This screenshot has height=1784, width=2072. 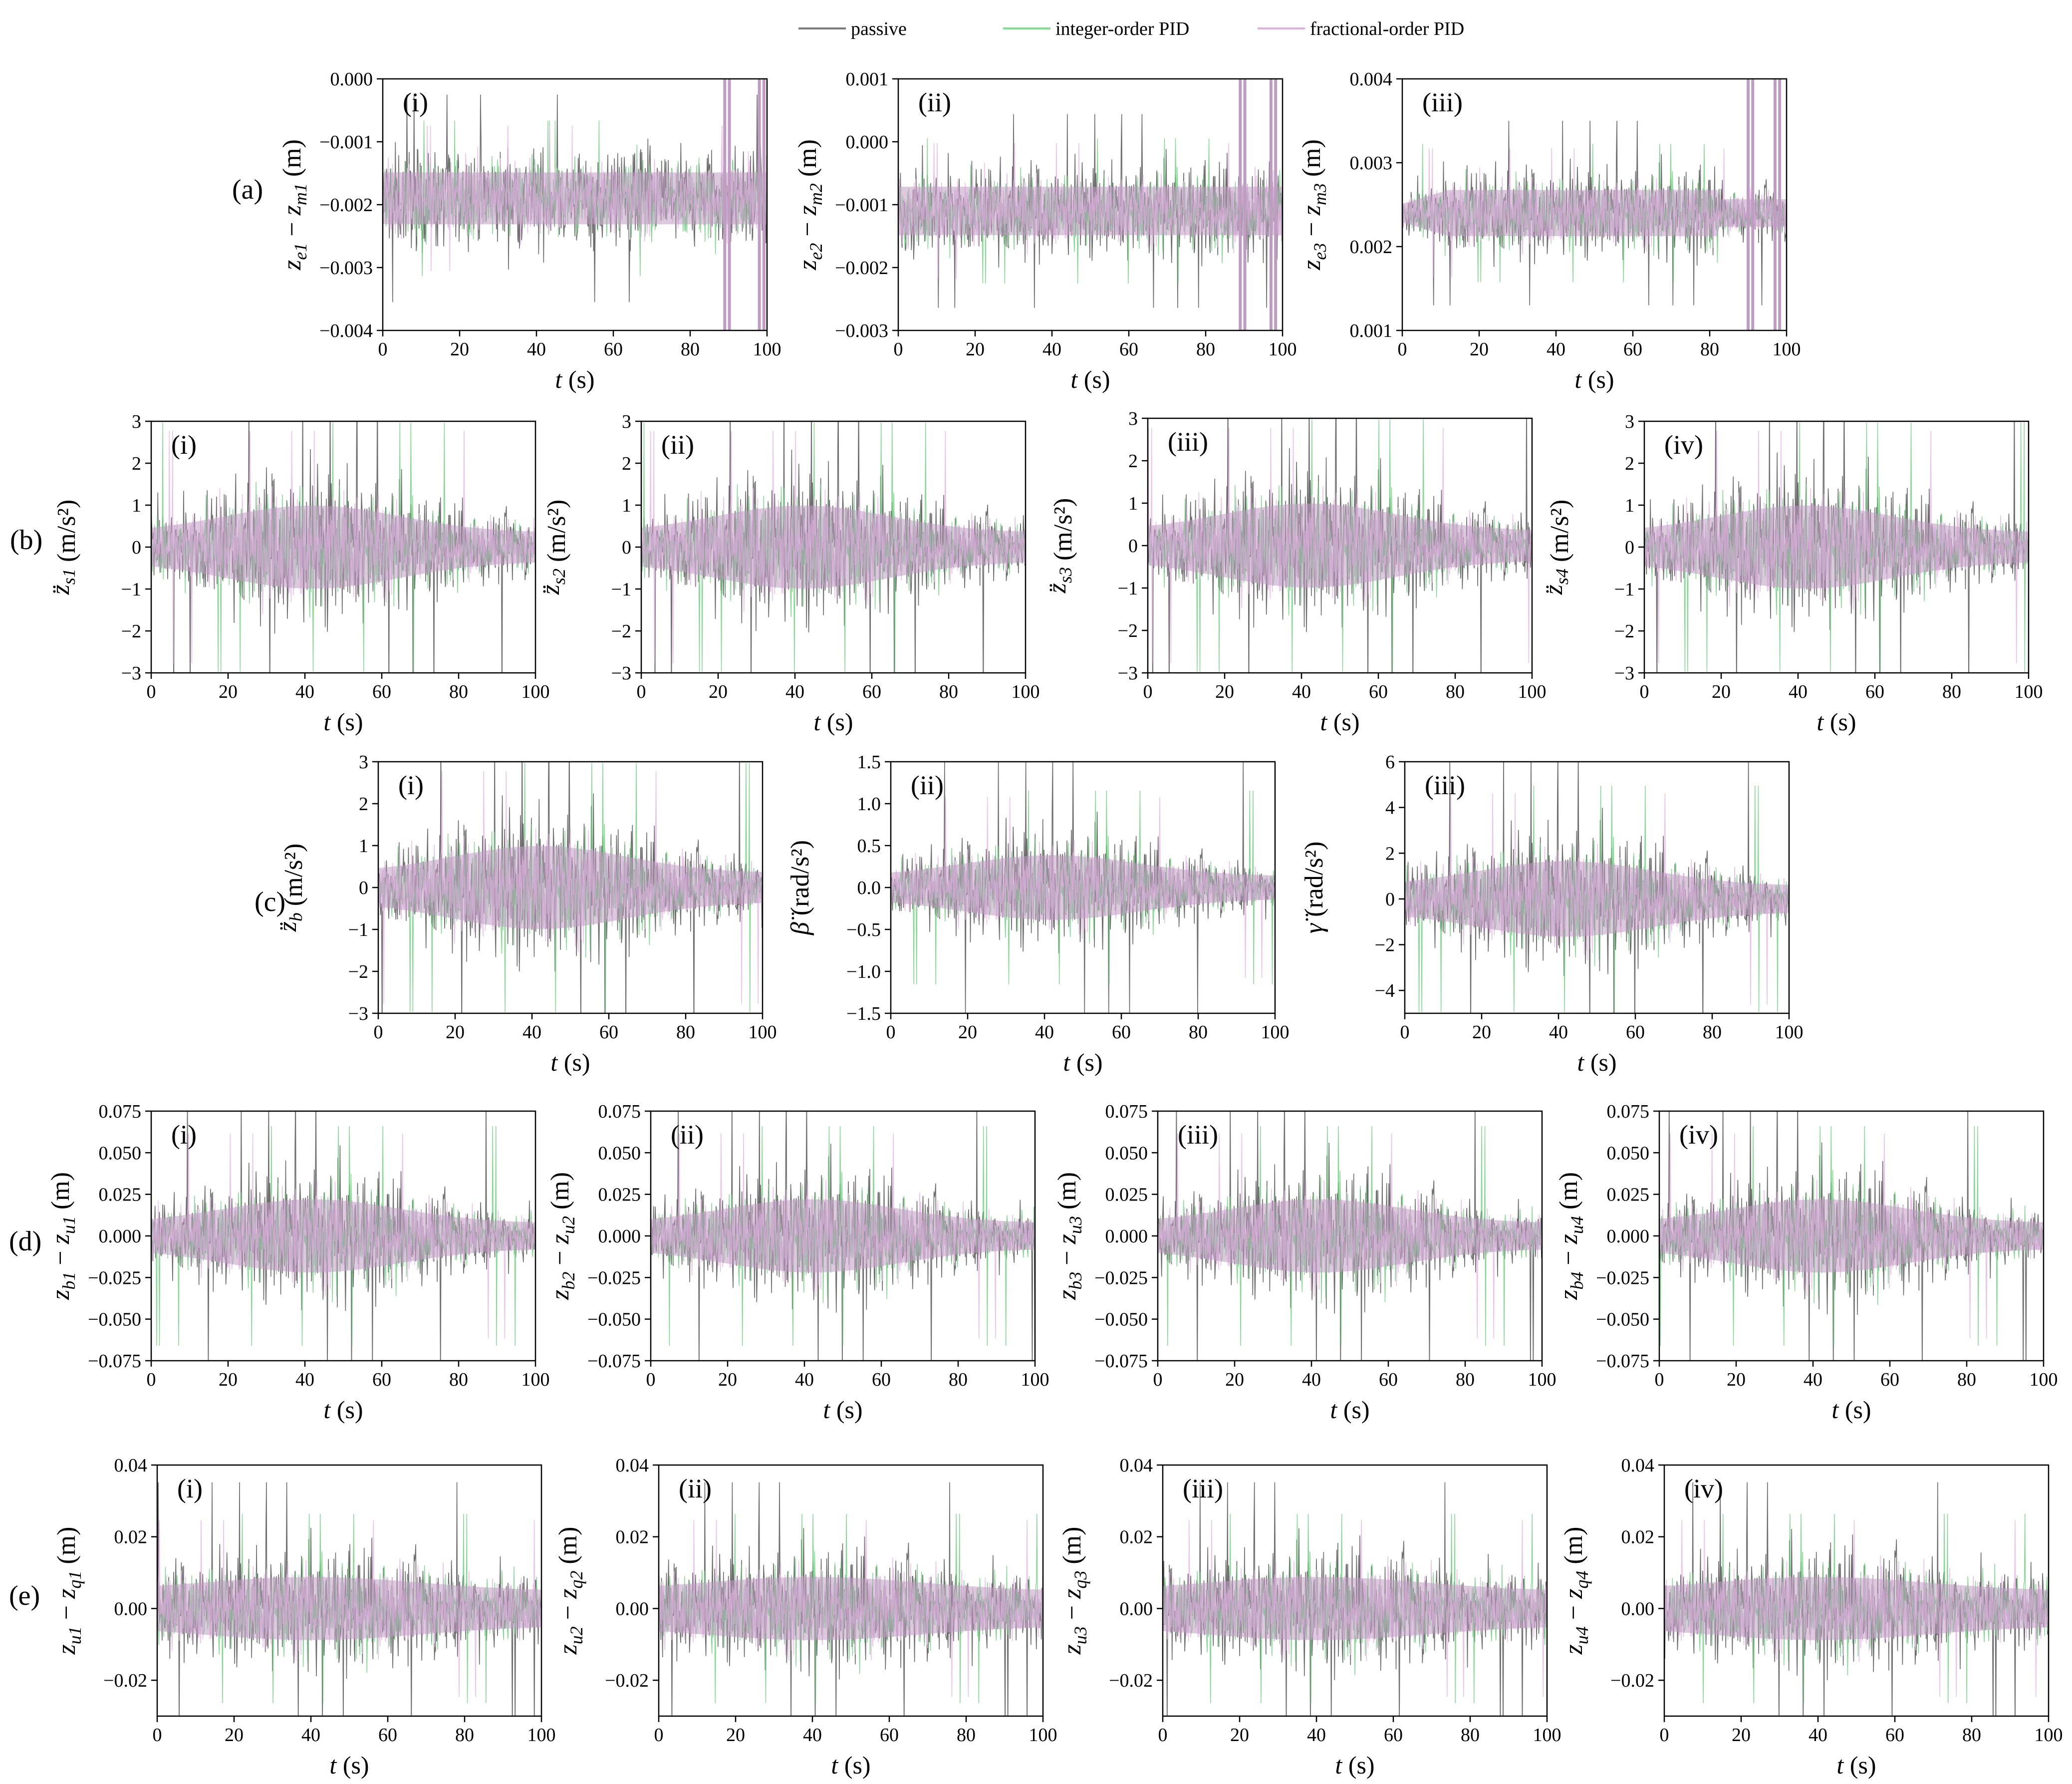 I want to click on y-tick-label: 0.00, so click(x=1136, y=1608).